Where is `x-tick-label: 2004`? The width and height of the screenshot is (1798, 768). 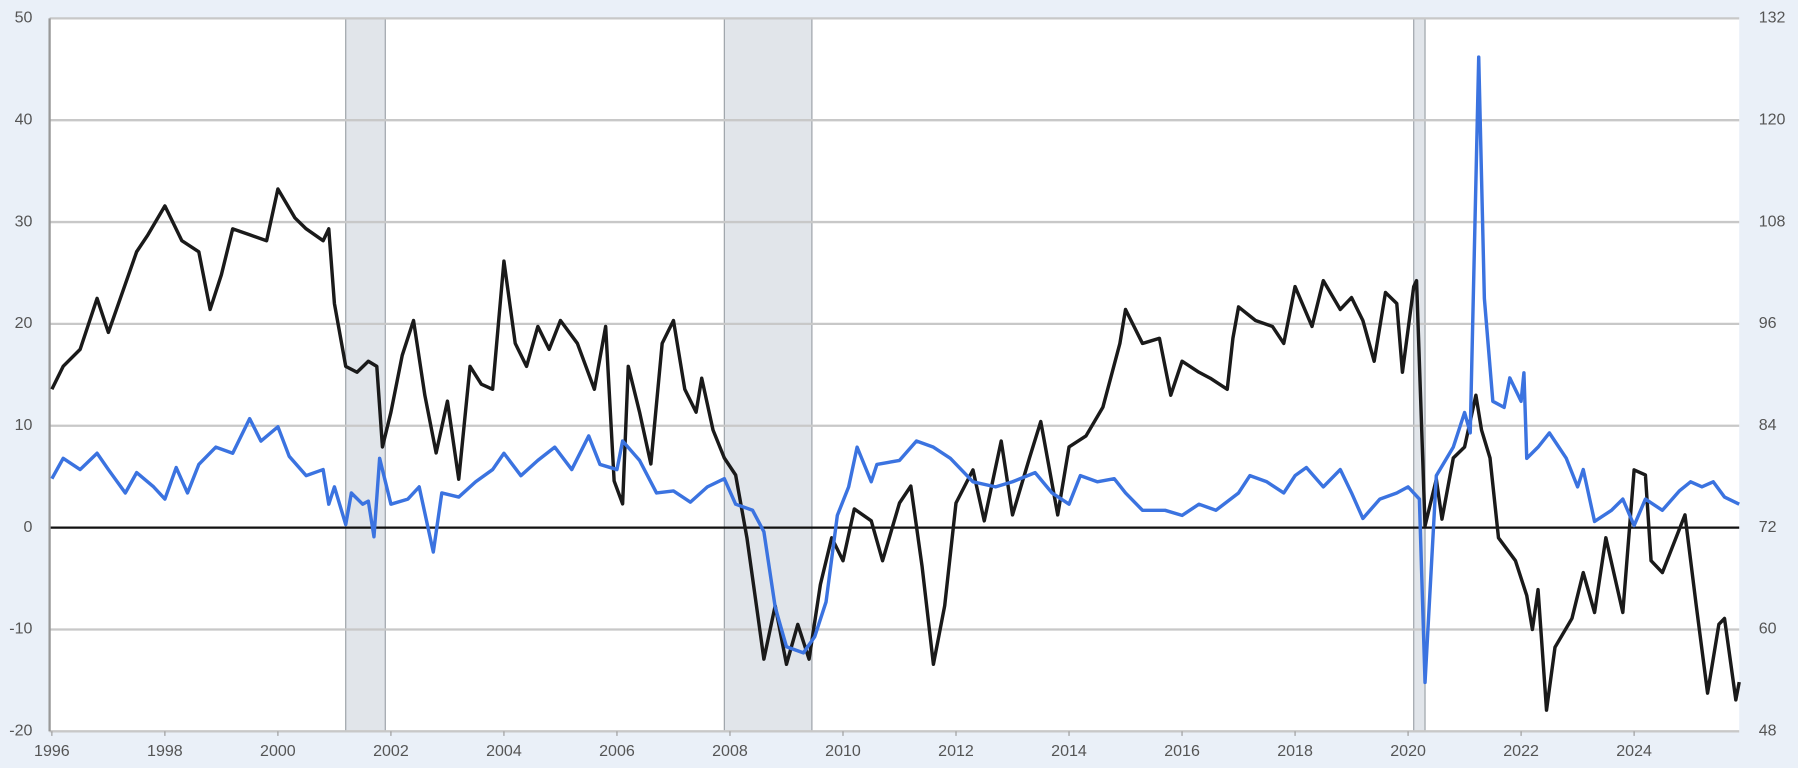
x-tick-label: 2004 is located at coordinates (504, 751).